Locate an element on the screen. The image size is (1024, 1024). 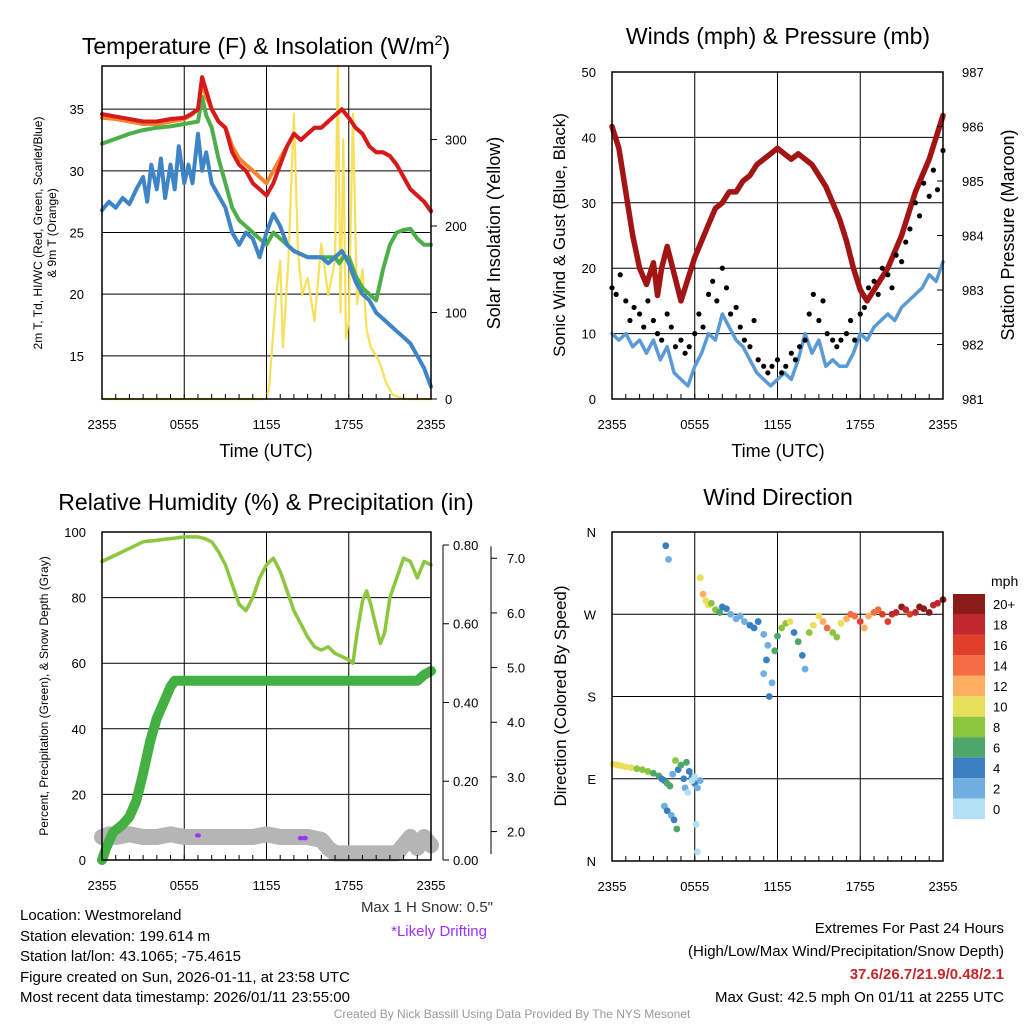
pressure-y-tick-label: 985 is located at coordinates (973, 181).